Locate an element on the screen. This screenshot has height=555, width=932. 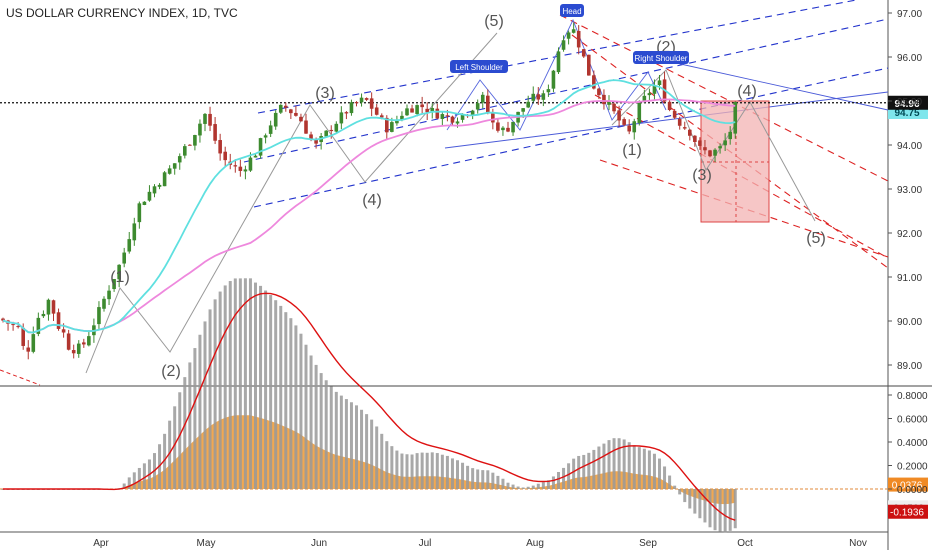
month-label: Apr is located at coordinates (101, 543).